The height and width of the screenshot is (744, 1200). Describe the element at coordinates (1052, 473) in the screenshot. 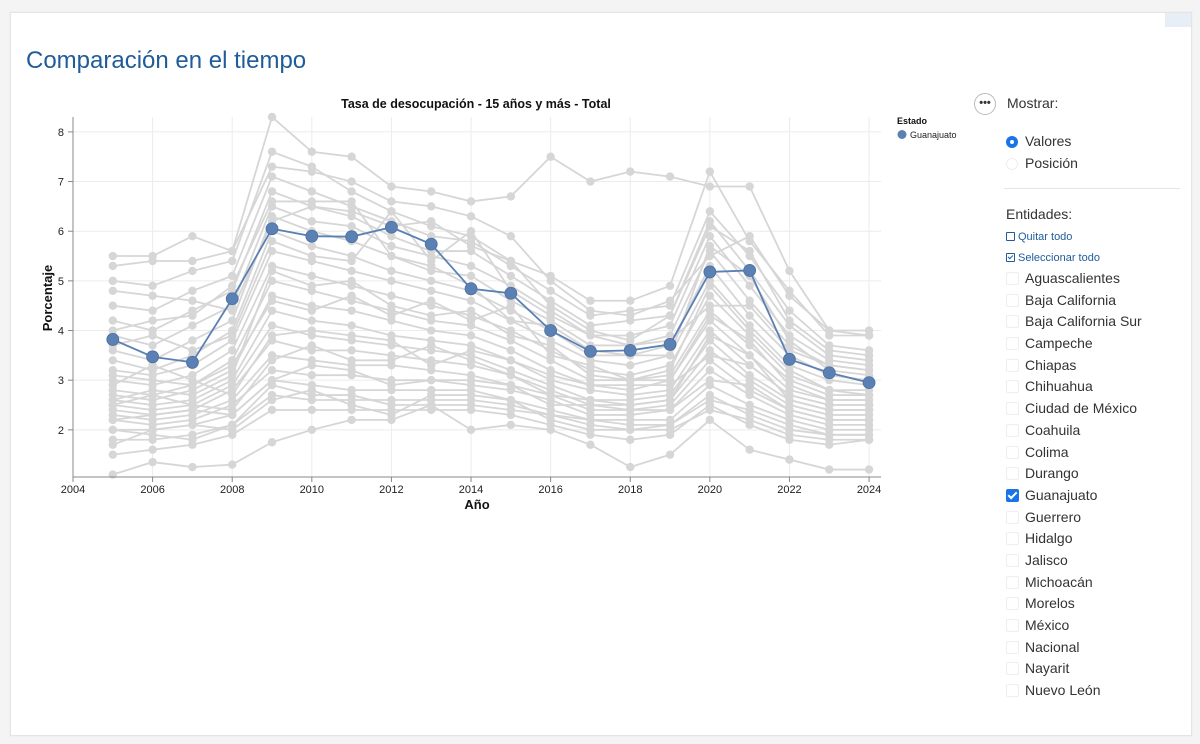

I see `entity-label: Durango` at that location.